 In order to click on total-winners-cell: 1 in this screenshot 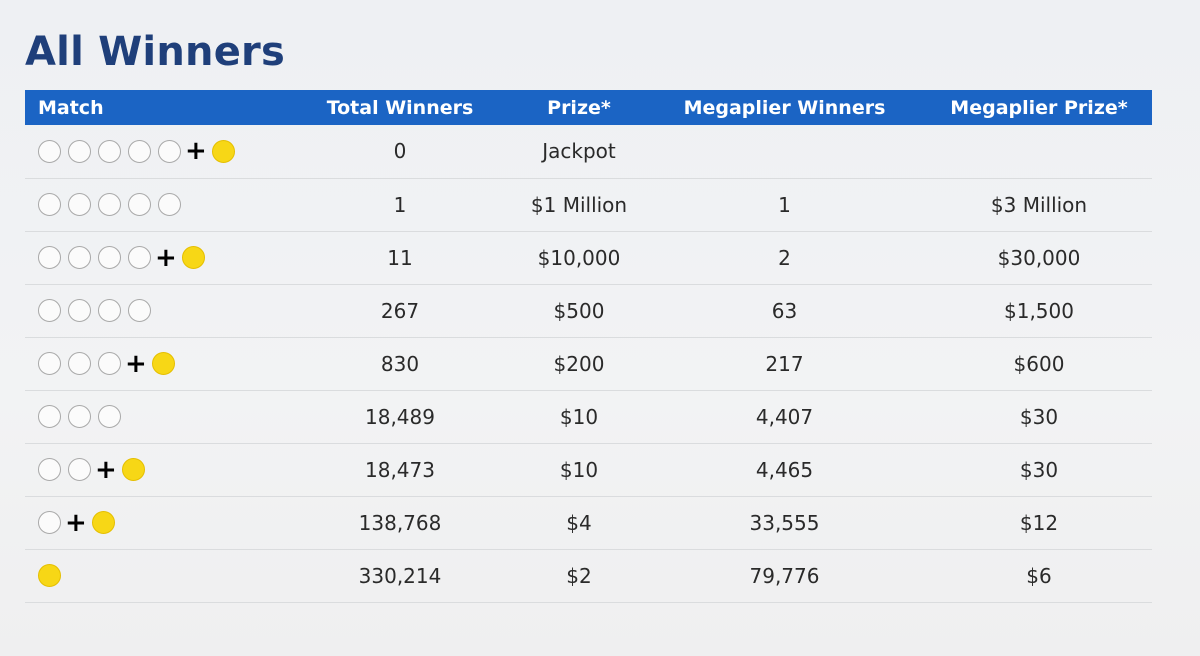, I will do `click(400, 204)`.